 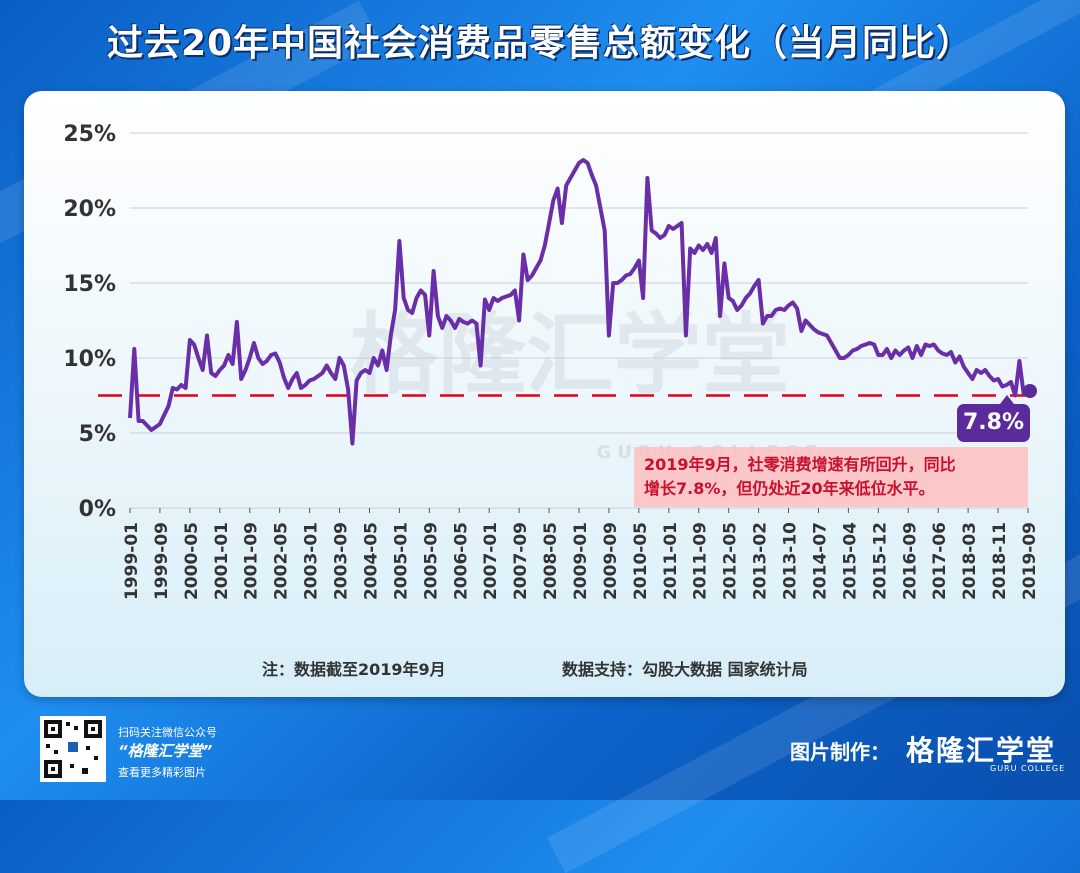 I want to click on y-tick-label: 5%, so click(x=97, y=434).